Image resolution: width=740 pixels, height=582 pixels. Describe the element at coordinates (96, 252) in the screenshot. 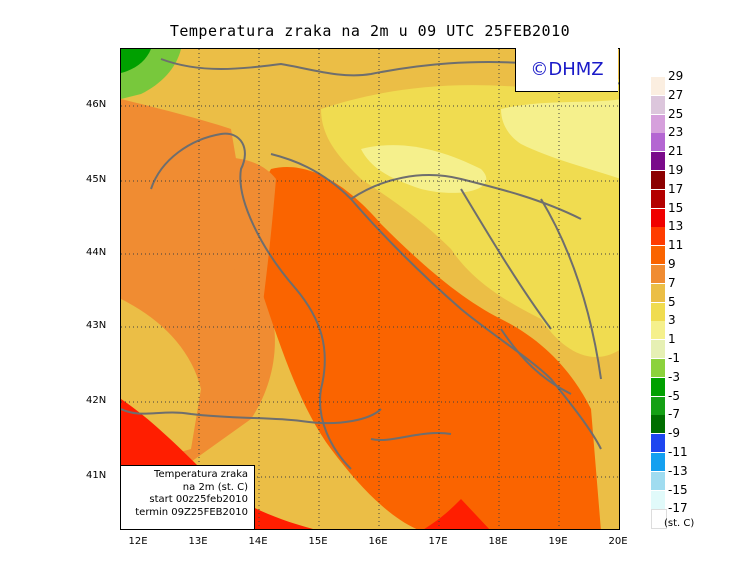

I see `lat-label: 44N` at that location.